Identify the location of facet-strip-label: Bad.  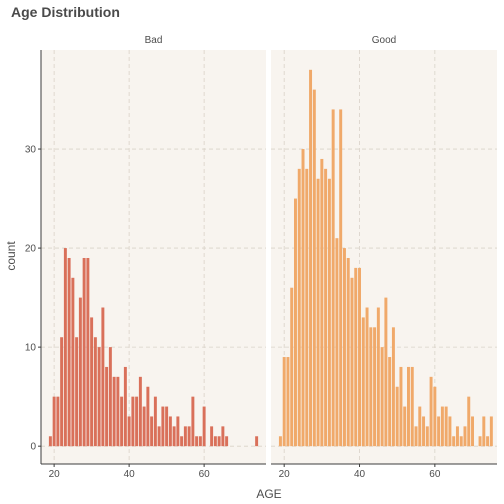
(154, 40).